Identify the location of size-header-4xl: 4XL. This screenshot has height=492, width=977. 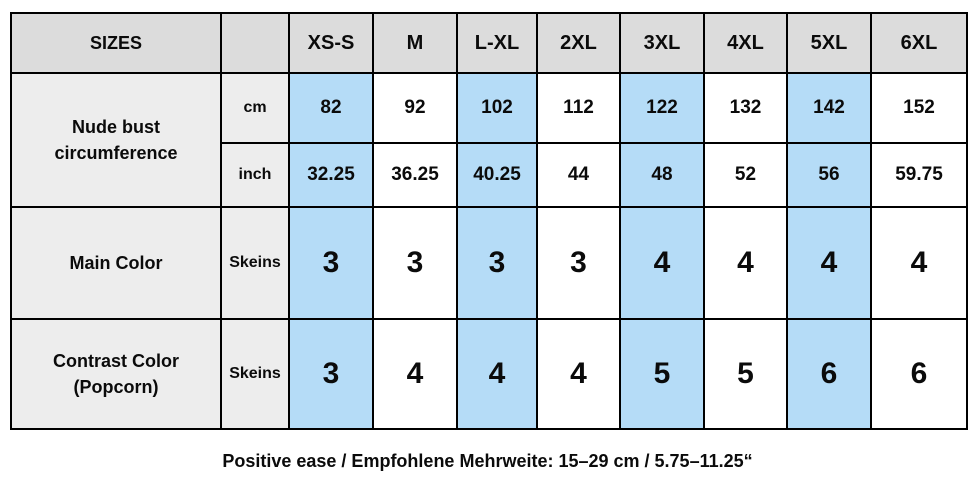
(745, 43).